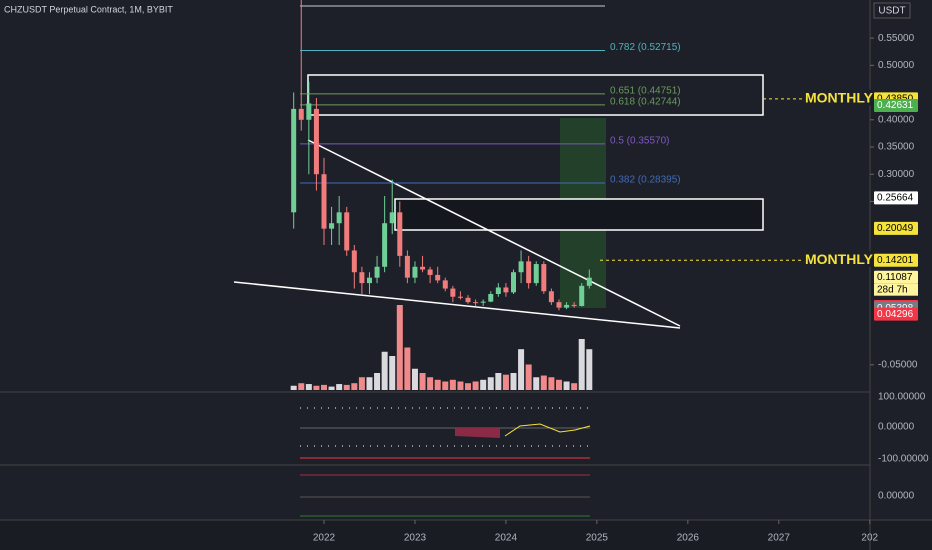 This screenshot has width=932, height=550. Describe the element at coordinates (896, 174) in the screenshot. I see `y-tick-label: 0.30000` at that location.